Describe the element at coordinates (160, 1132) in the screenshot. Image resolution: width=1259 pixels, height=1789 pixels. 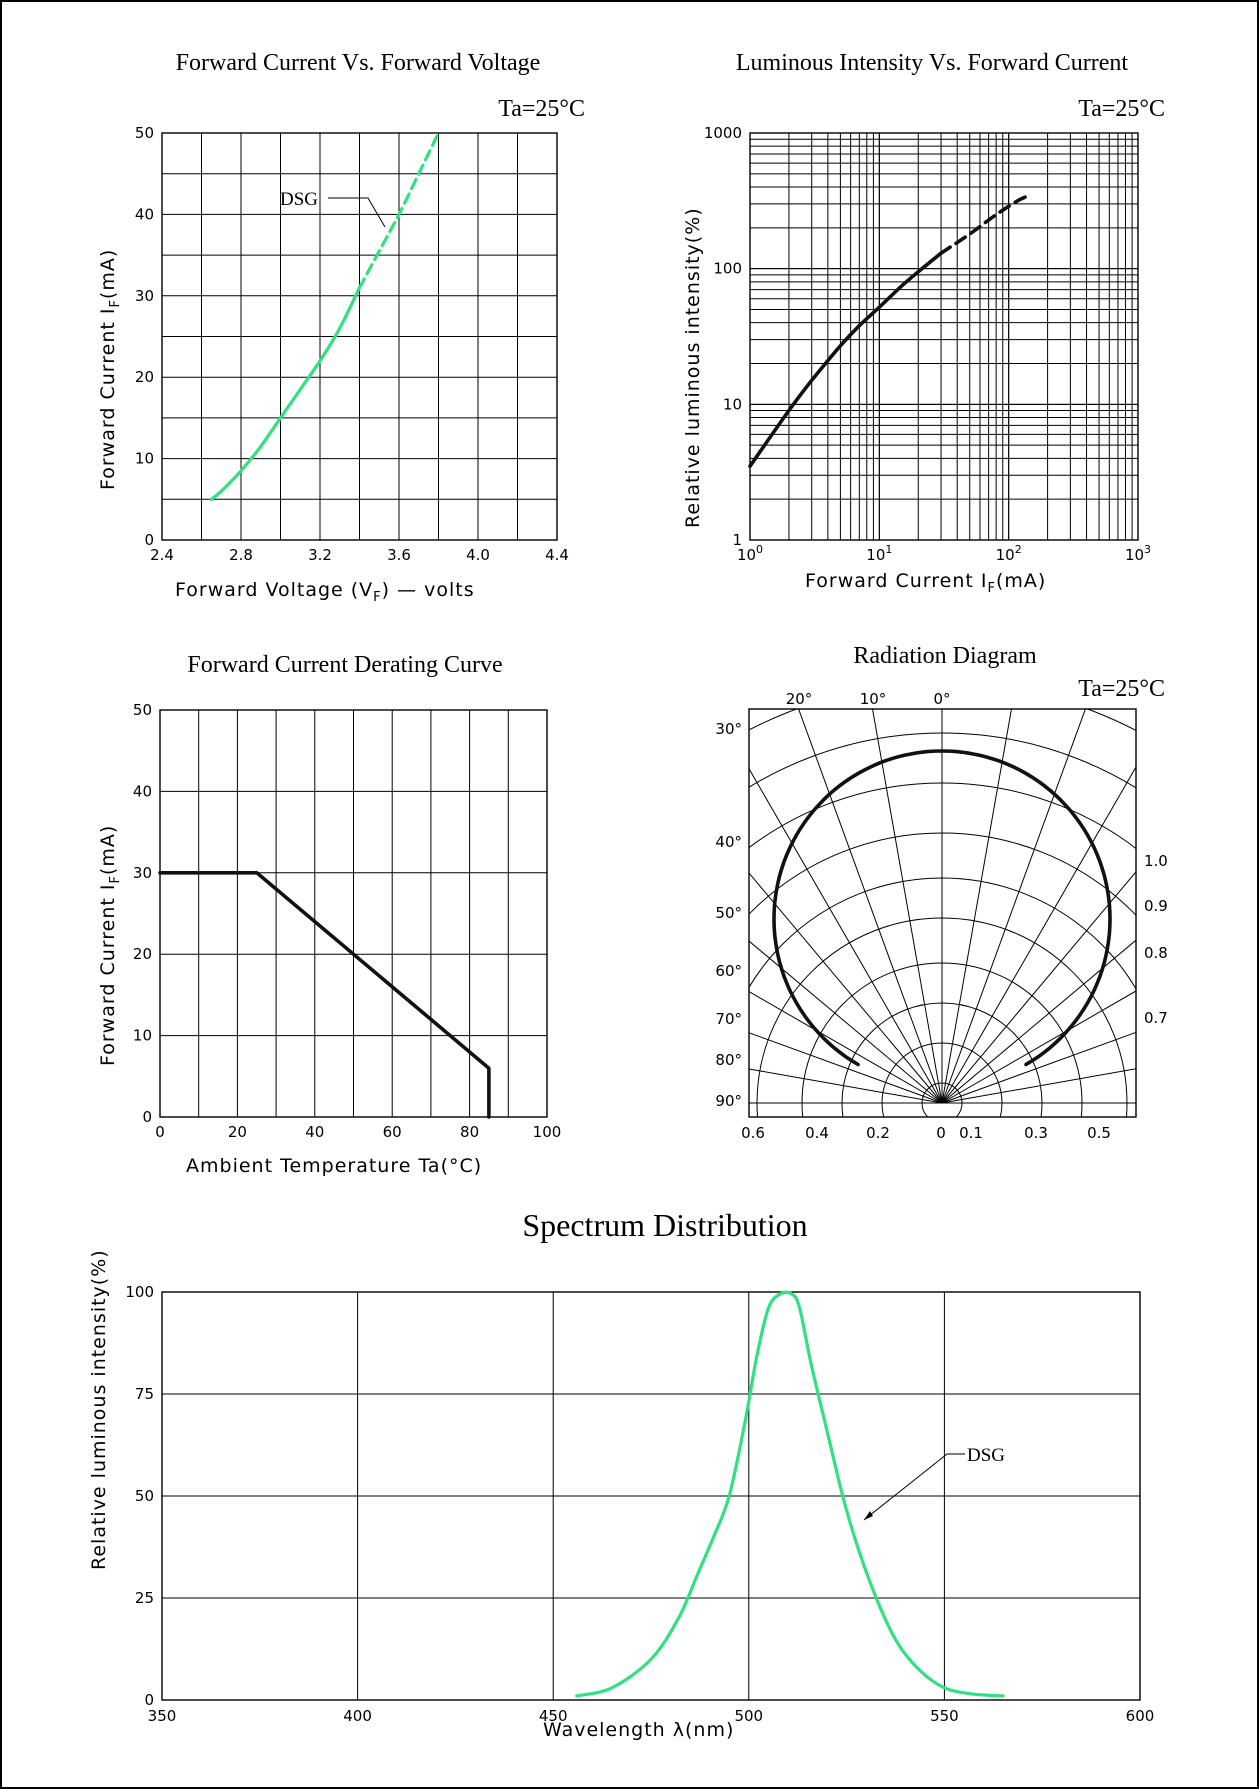
I see `x-tick-label: 0` at that location.